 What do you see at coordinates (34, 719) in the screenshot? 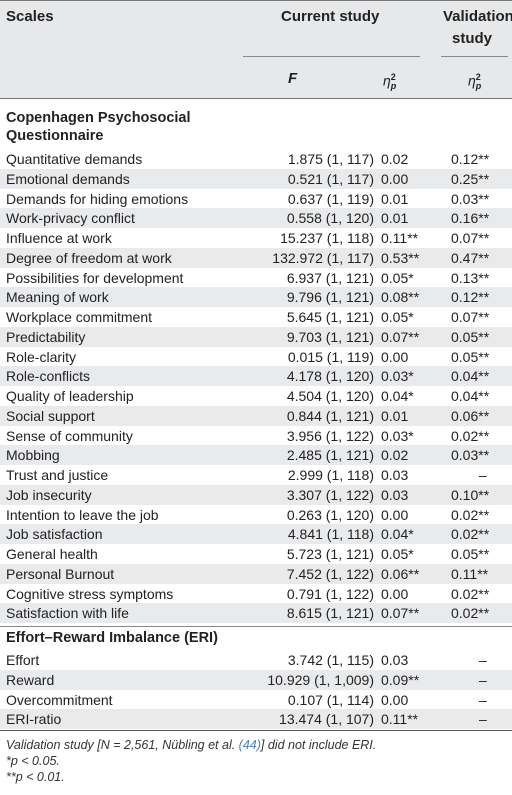
I see `scale-name: ERI-ratio` at bounding box center [34, 719].